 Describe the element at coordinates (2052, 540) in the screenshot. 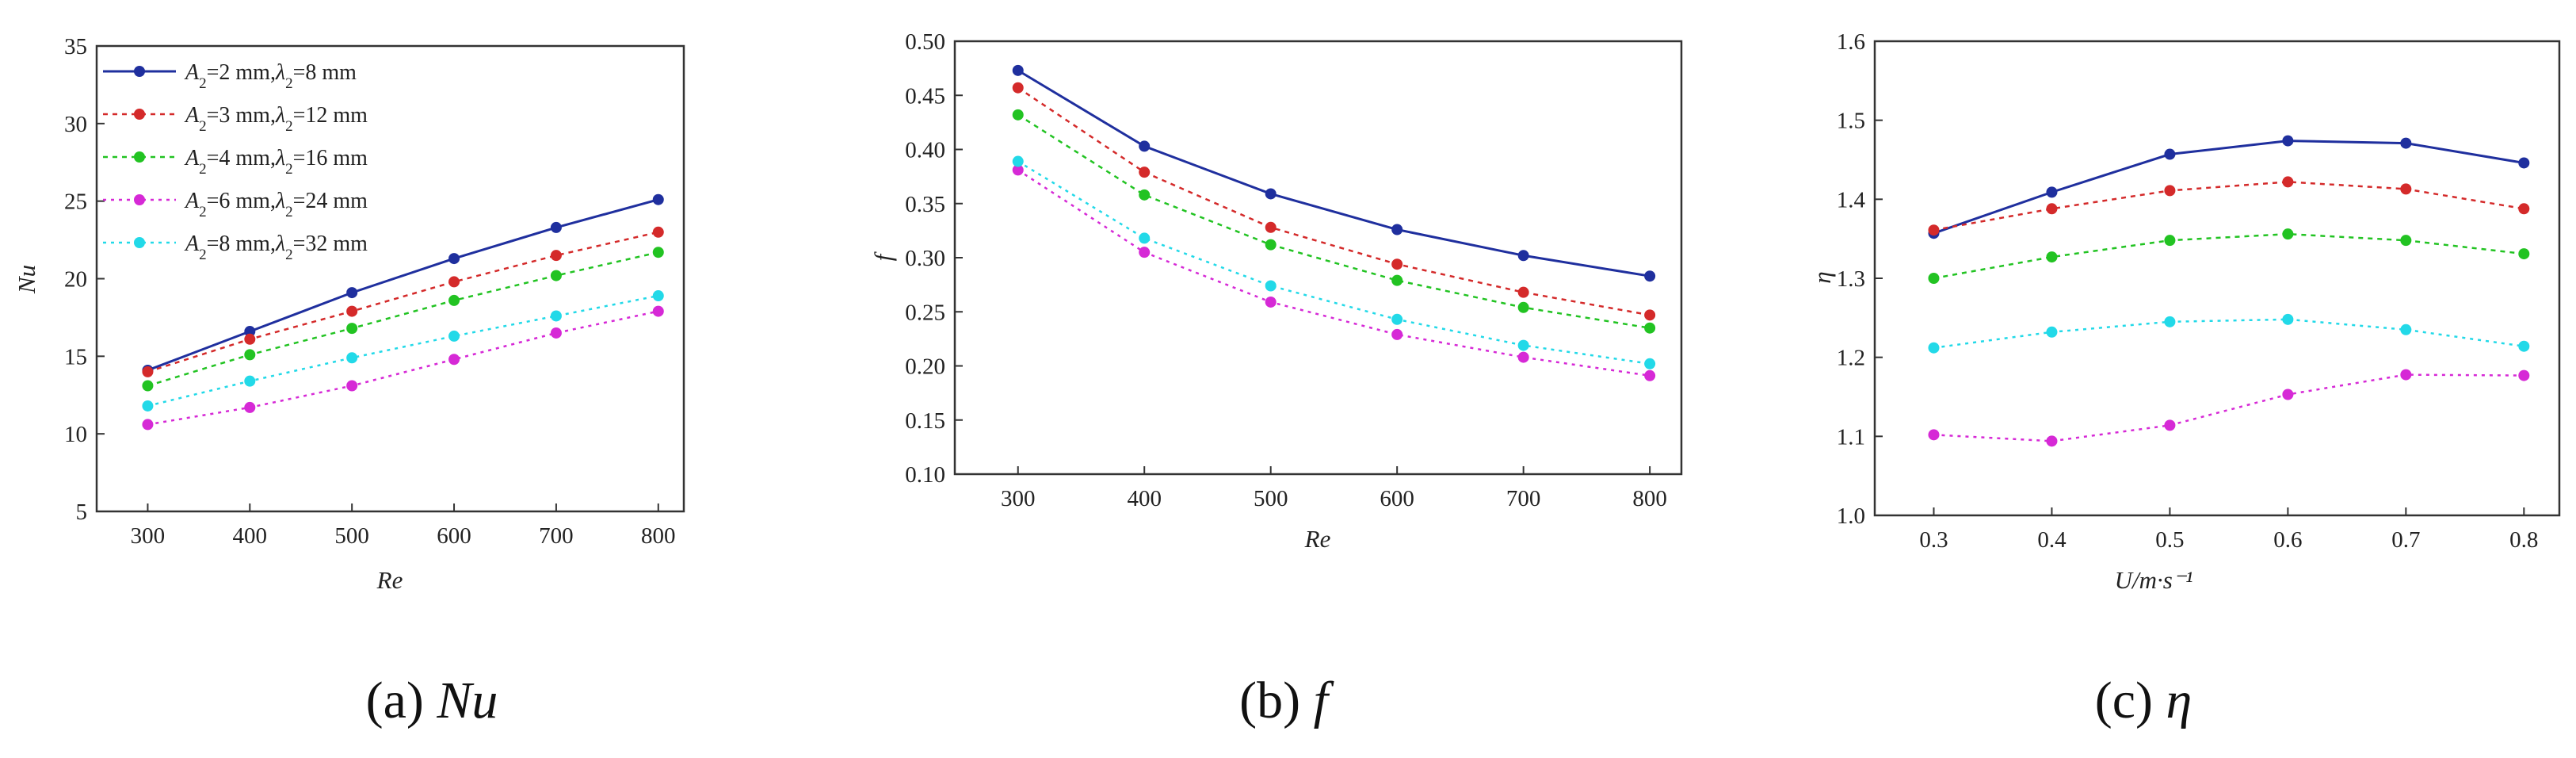

I see `x-tick-label: 0.4` at that location.